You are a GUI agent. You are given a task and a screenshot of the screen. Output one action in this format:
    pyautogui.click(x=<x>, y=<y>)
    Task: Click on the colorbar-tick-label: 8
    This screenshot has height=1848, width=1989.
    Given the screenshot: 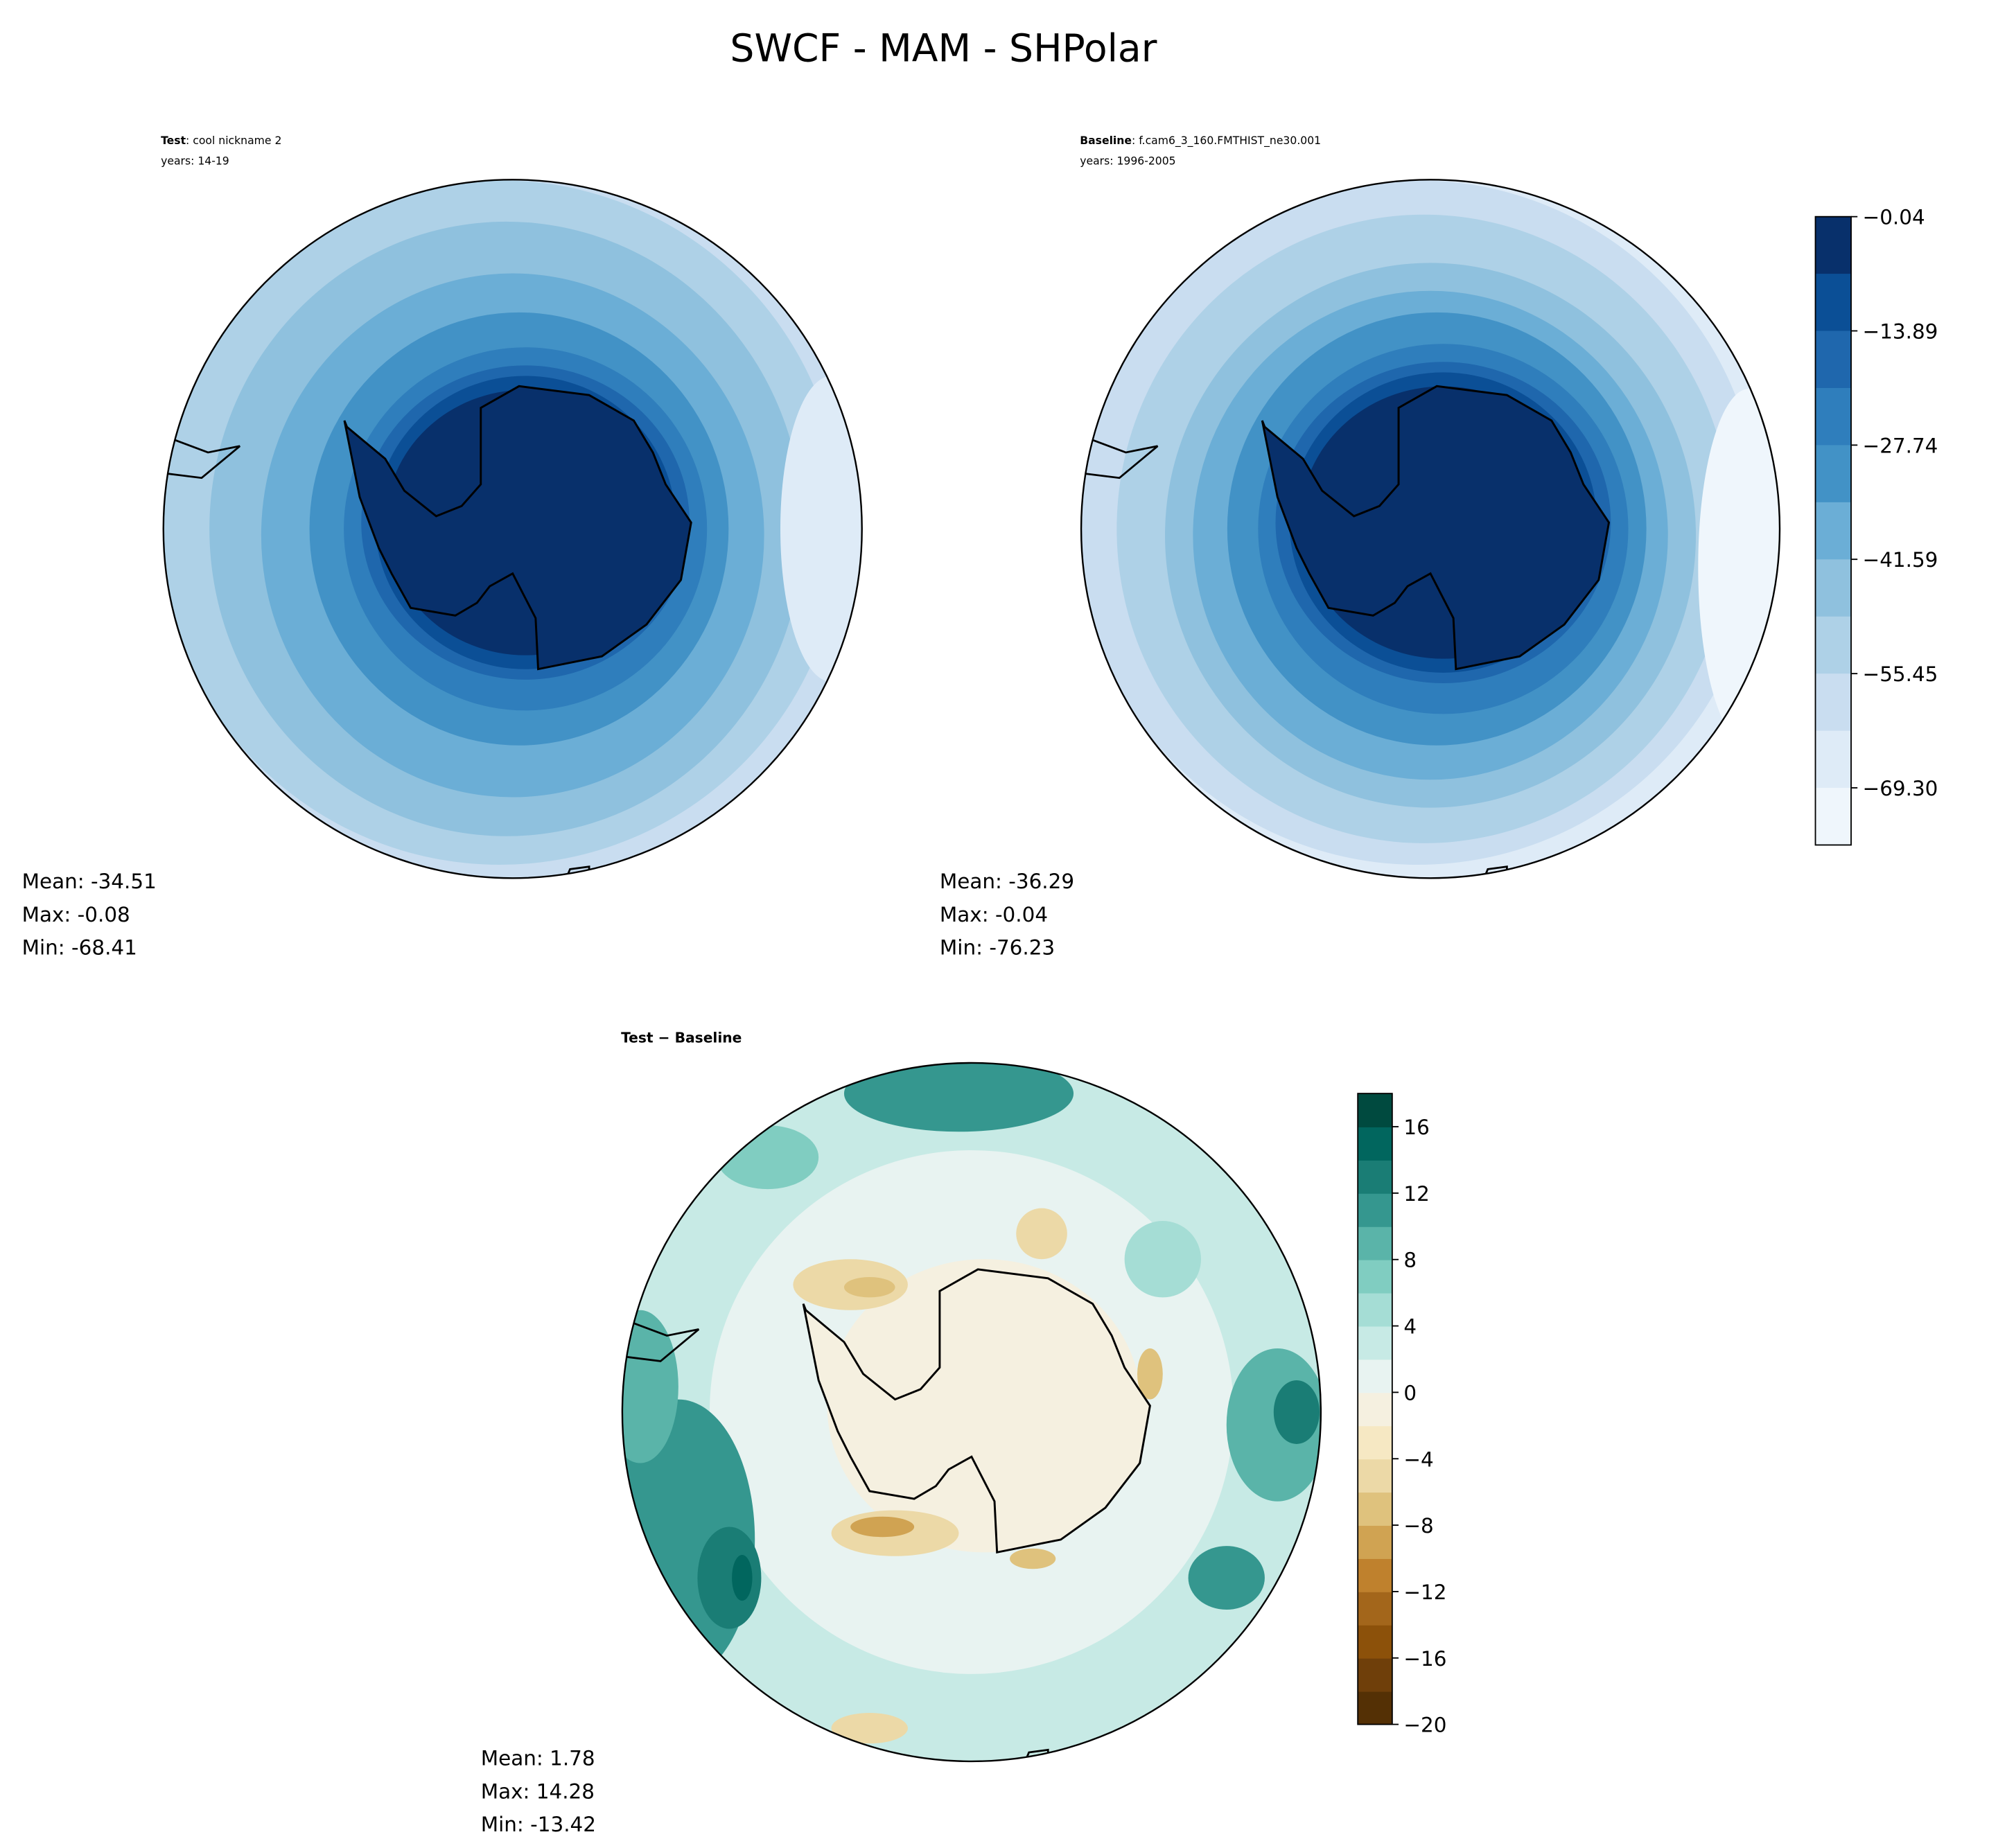 What is the action you would take?
    pyautogui.click(x=1410, y=1260)
    